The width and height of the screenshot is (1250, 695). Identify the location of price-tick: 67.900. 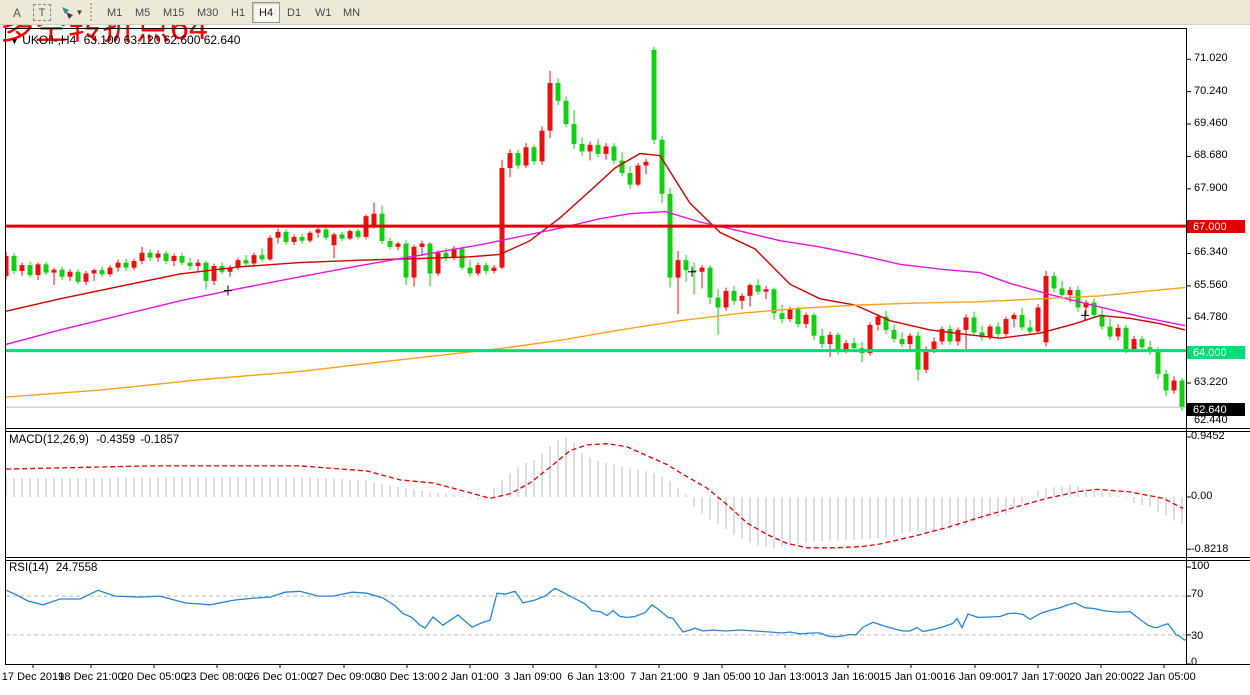
(1211, 188).